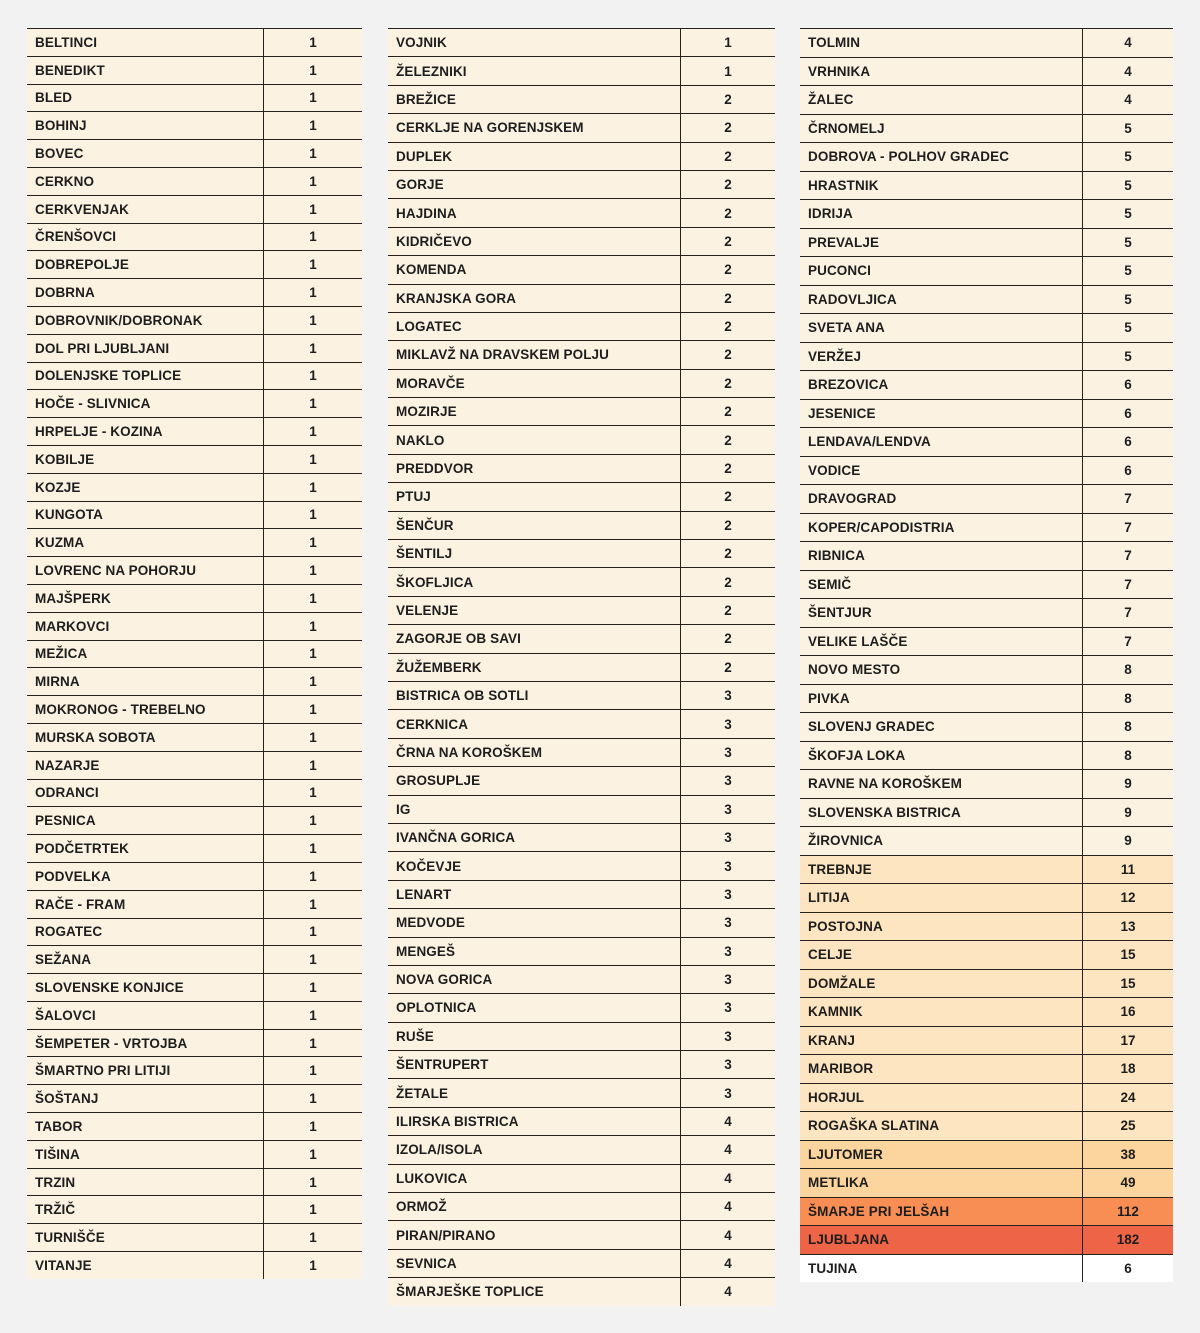 The image size is (1200, 1333). I want to click on table-row: BENEDIKT 1, so click(194, 69).